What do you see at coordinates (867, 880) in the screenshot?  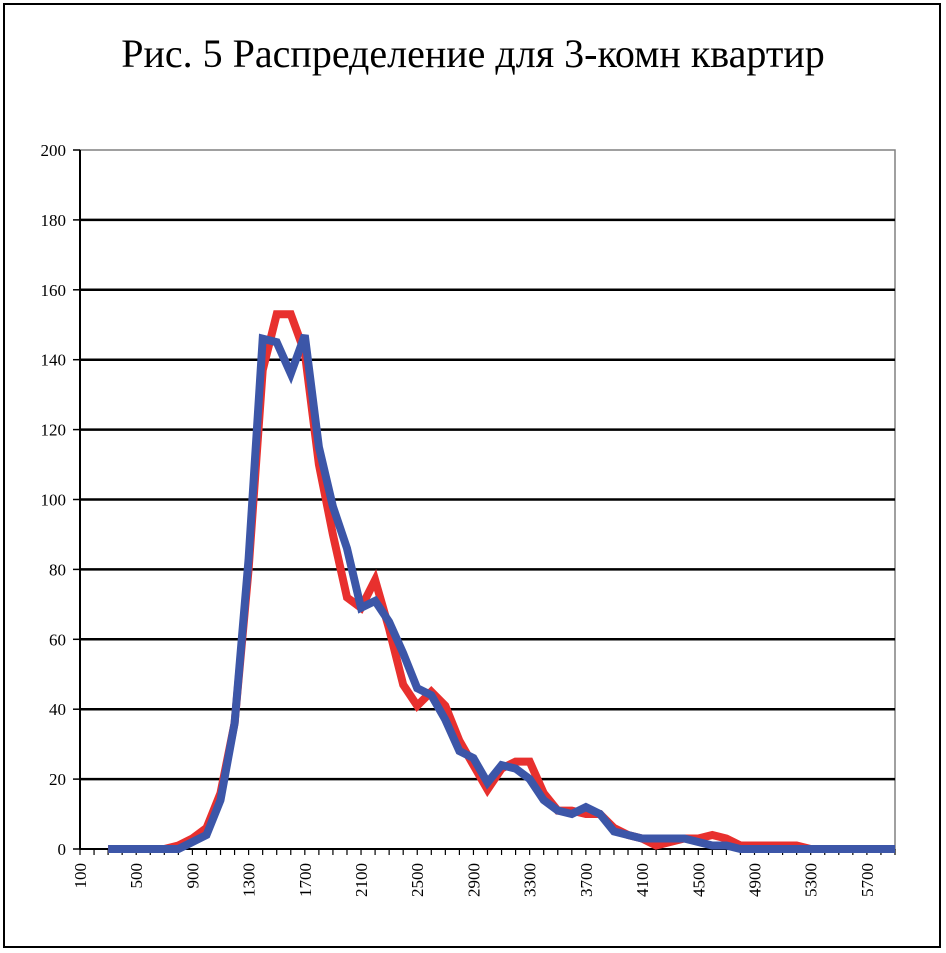 I see `x-tick-label: 5700` at bounding box center [867, 880].